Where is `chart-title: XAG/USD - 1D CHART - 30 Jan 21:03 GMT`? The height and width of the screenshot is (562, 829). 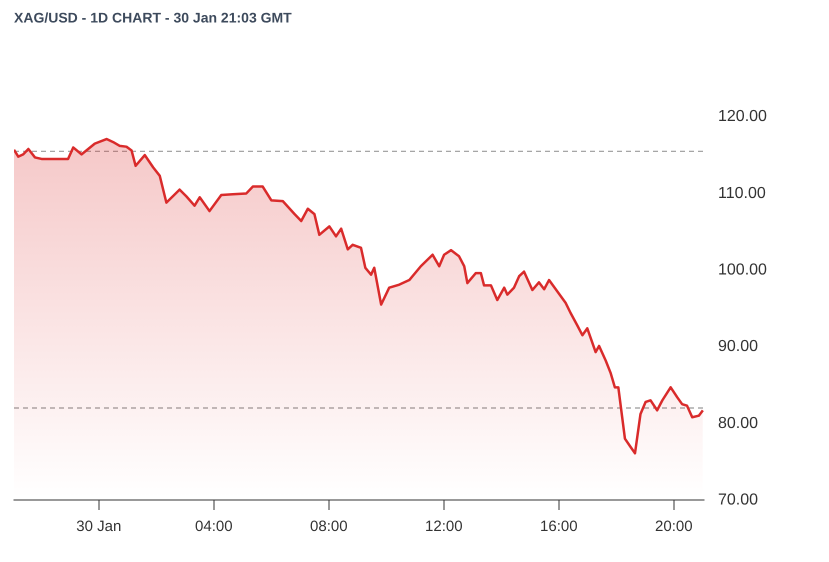
chart-title: XAG/USD - 1D CHART - 30 Jan 21:03 GMT is located at coordinates (153, 17).